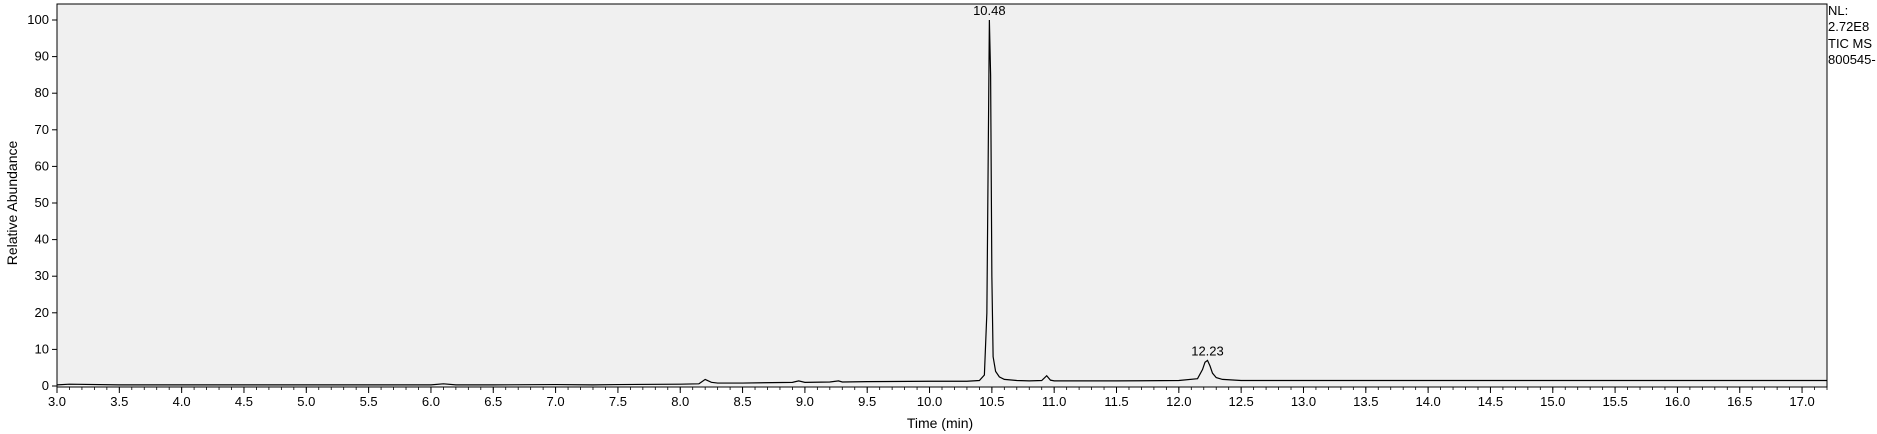 This screenshot has width=1877, height=434. I want to click on x-tick-label: 3.0, so click(57, 401).